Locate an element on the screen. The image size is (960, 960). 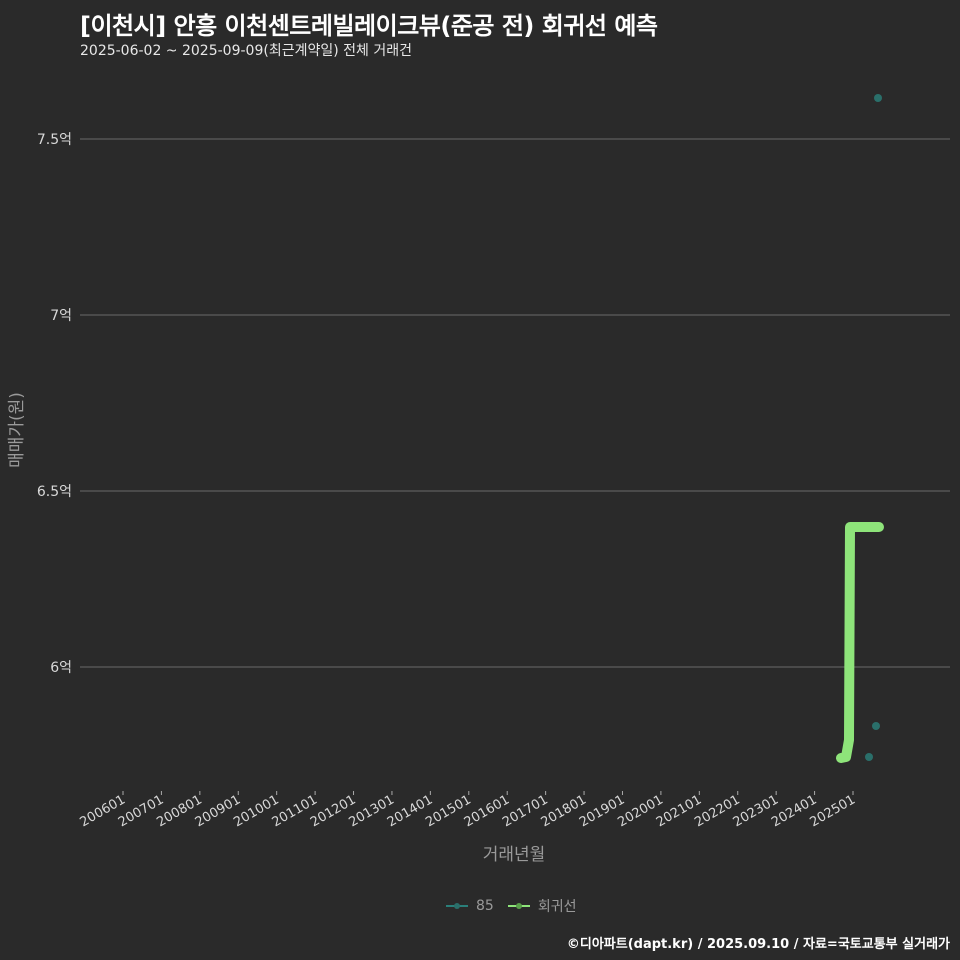
series-layer is located at coordinates (860, 428).